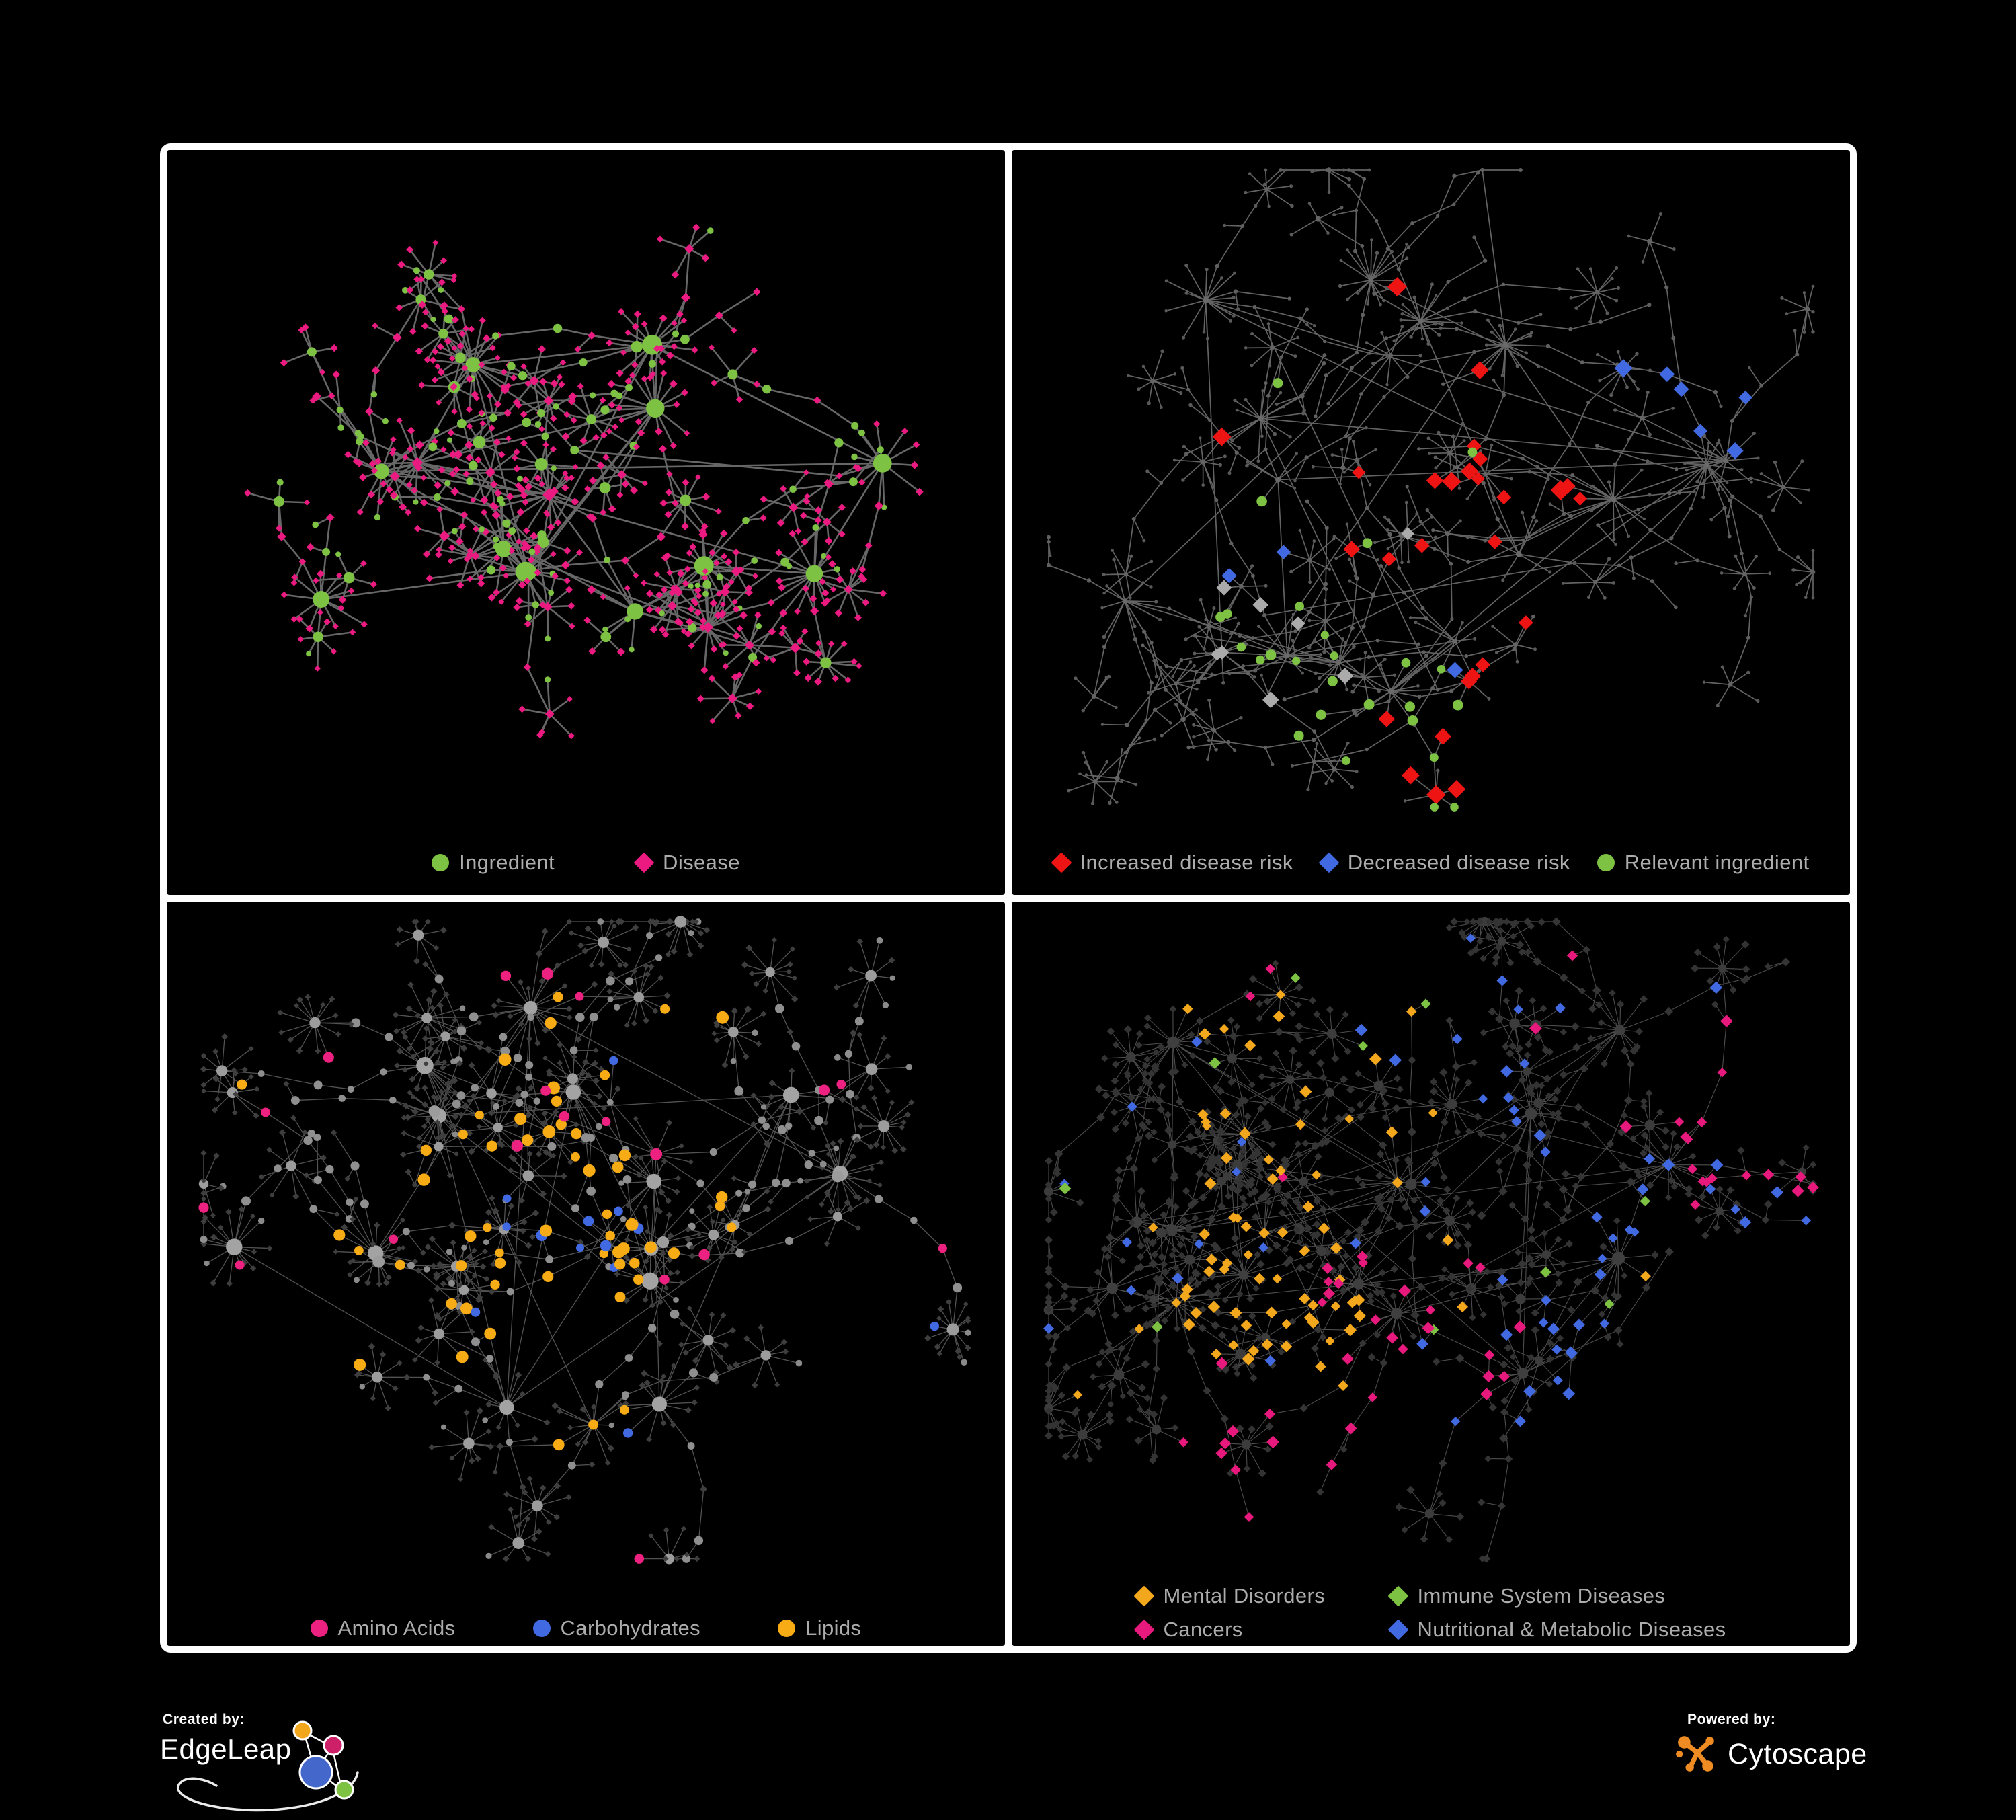  I want to click on edgeleap-logo, so click(268, 1766).